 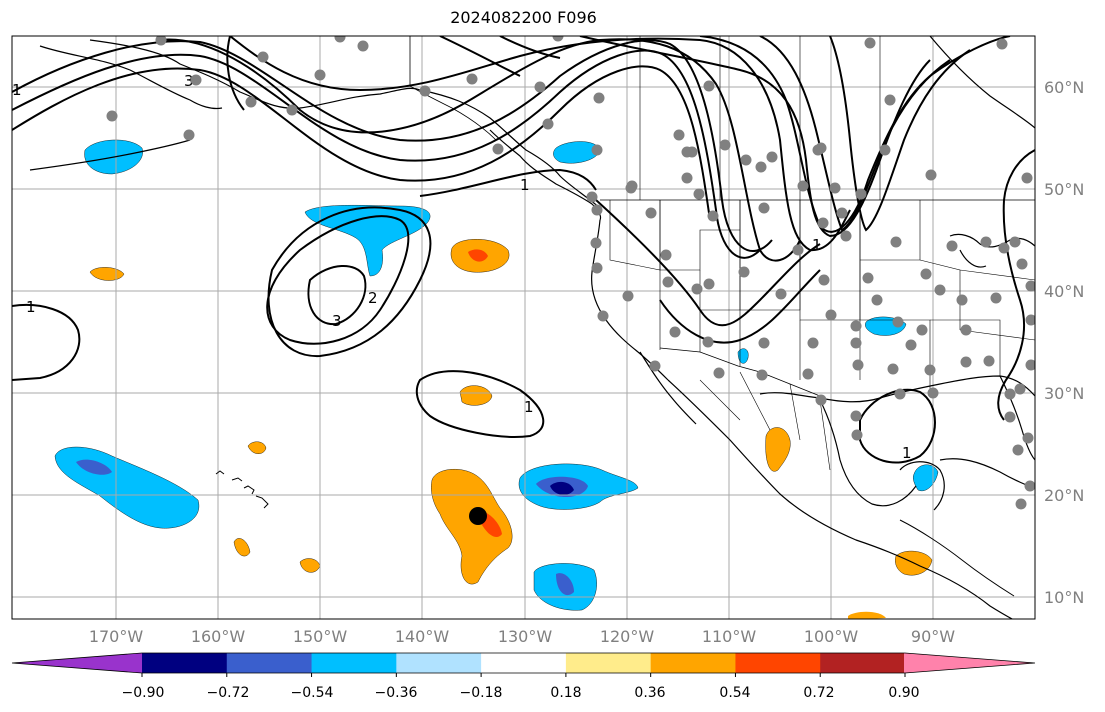 What do you see at coordinates (453, 88) in the screenshot?
I see `alaska-canada-border` at bounding box center [453, 88].